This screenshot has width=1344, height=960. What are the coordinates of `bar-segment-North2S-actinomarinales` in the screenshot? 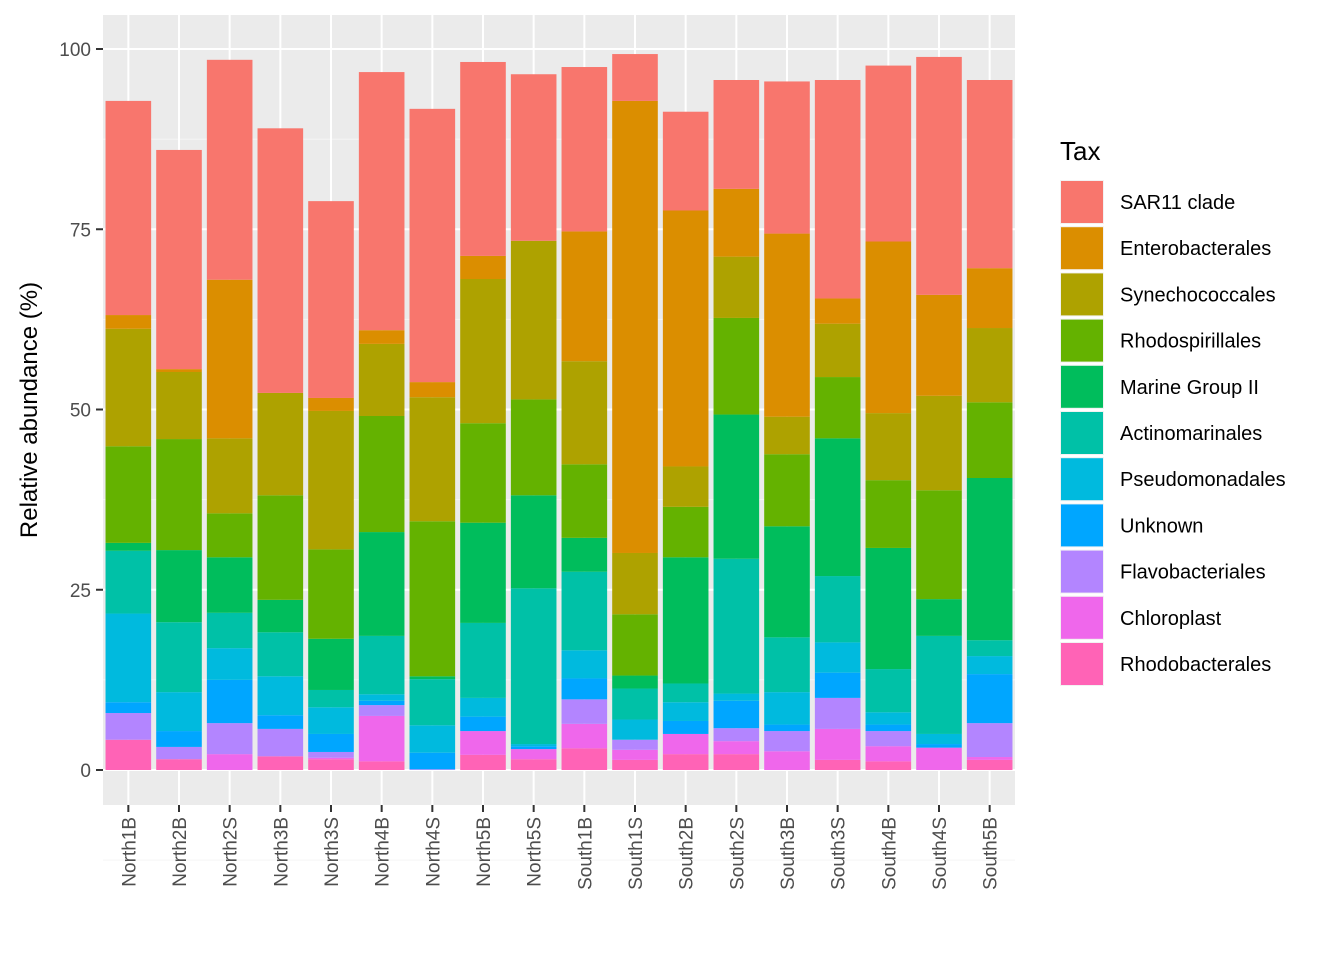 It's located at (229, 630).